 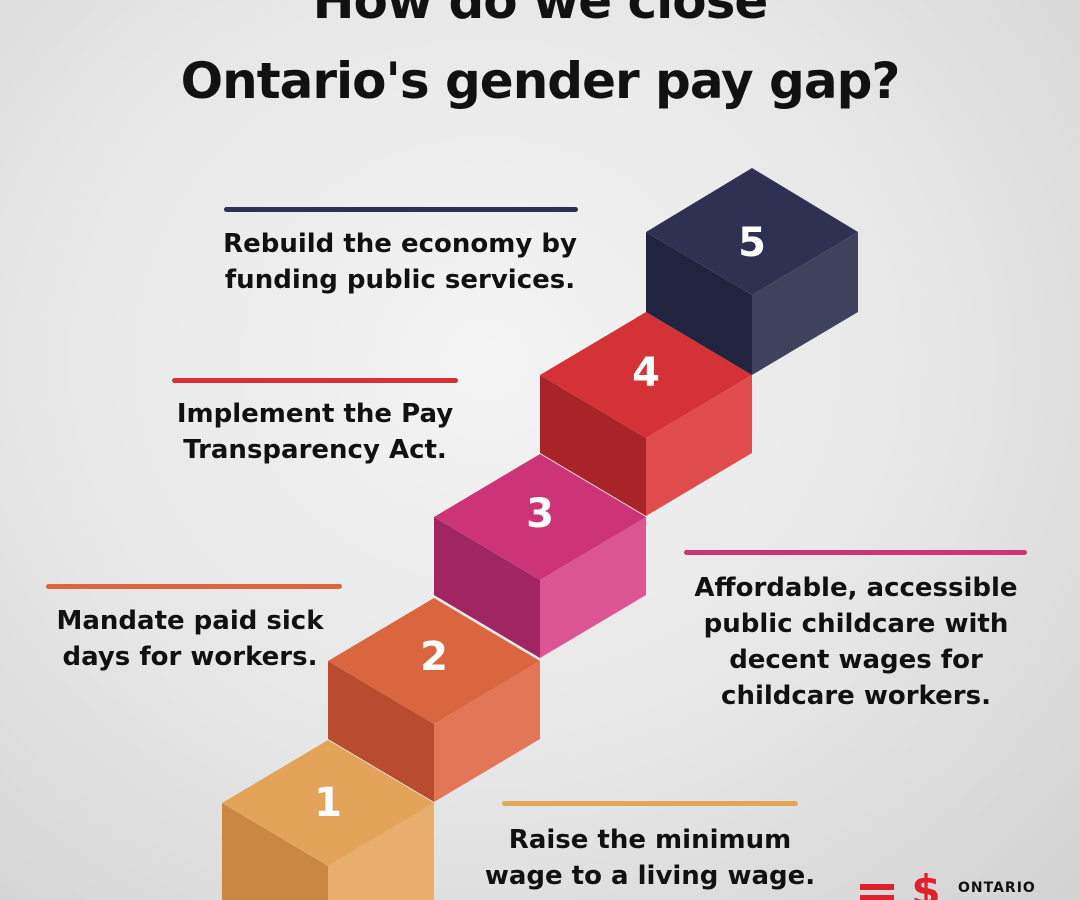 I want to click on step-4-caption-line-1: Implement the Pay, so click(x=315, y=414).